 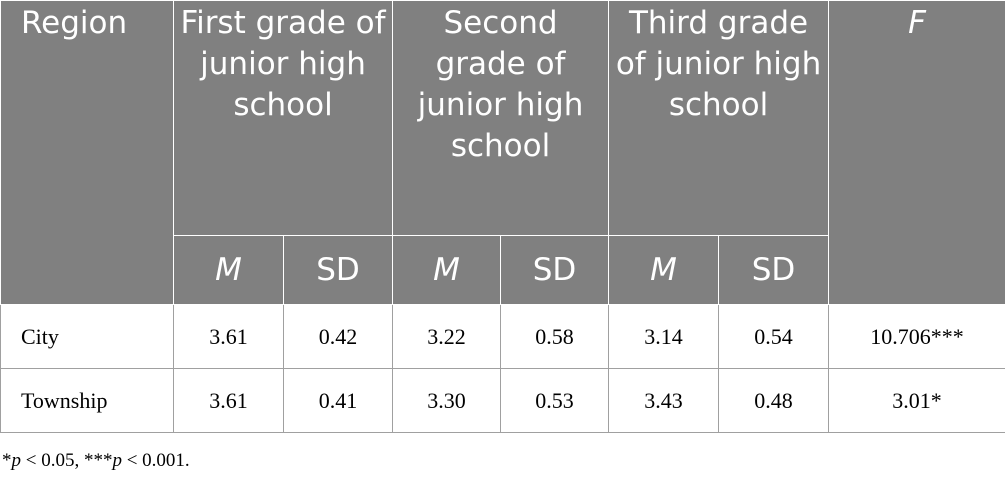 I want to click on cell: 3.01*, so click(x=916, y=400).